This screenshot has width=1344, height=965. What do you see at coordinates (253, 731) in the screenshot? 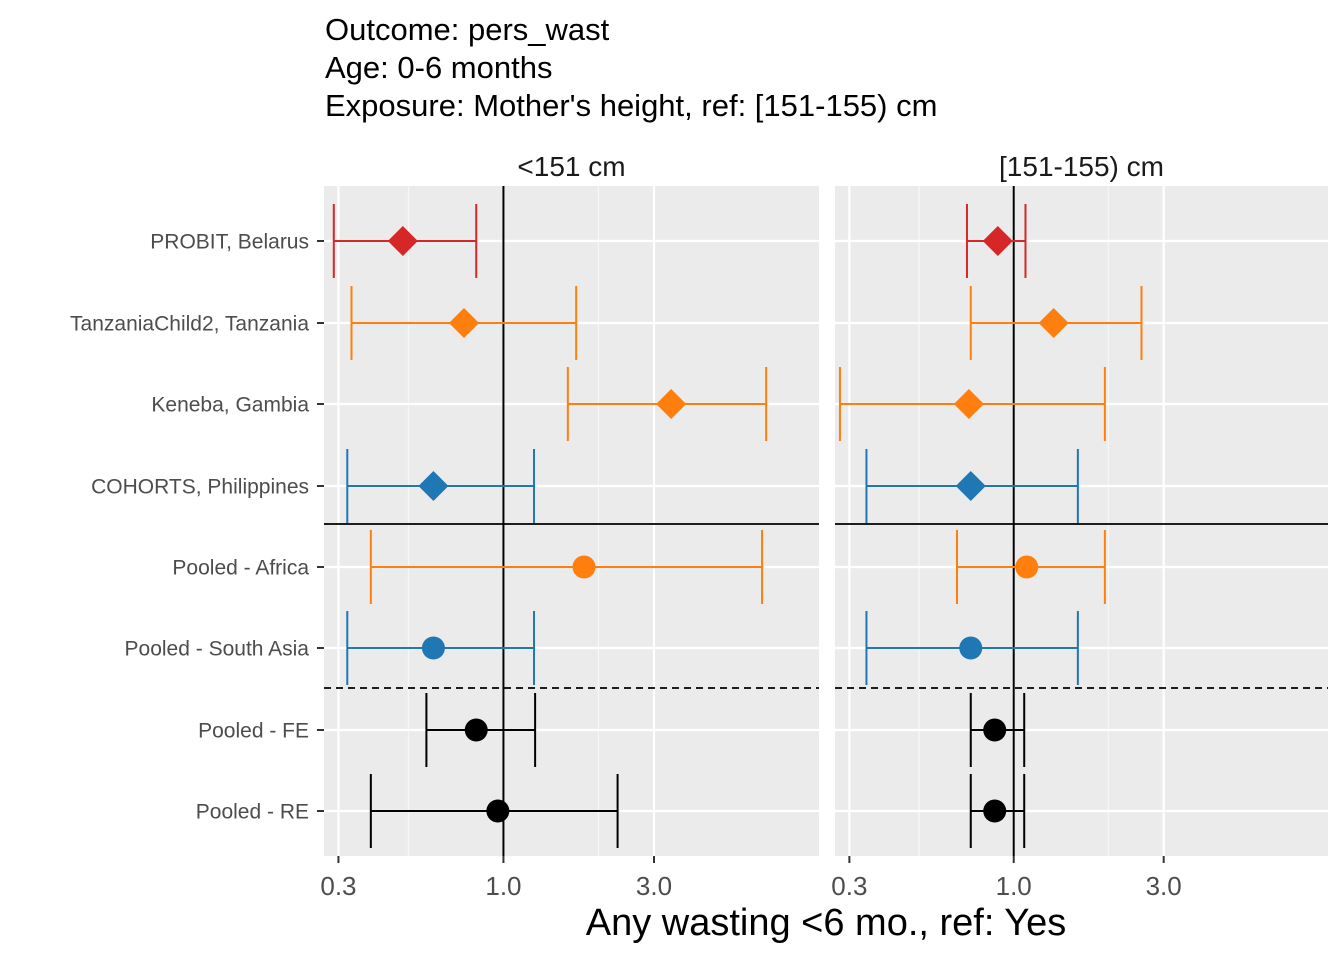
I see `y-tick-label: Pooled - FE` at bounding box center [253, 731].